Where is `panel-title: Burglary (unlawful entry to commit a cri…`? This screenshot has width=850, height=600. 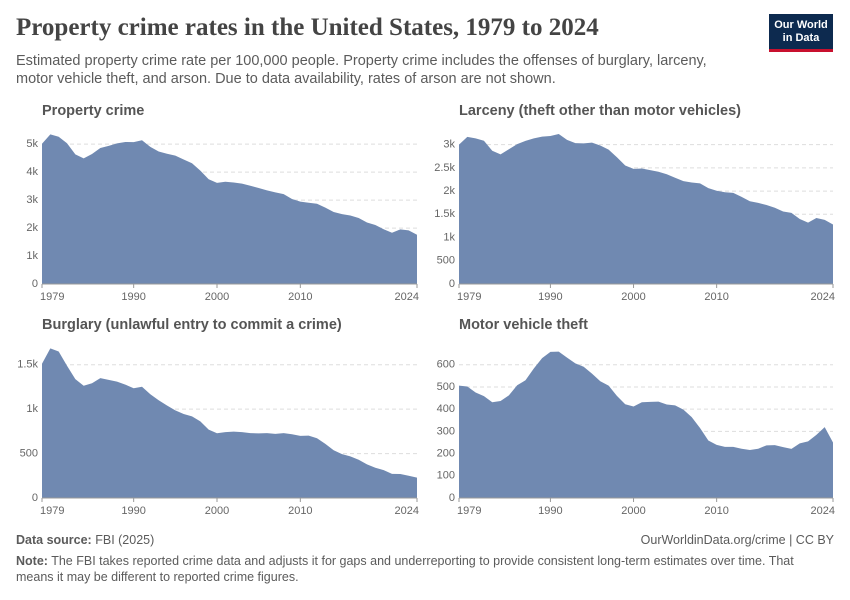 panel-title: Burglary (unlawful entry to commit a cri… is located at coordinates (192, 325).